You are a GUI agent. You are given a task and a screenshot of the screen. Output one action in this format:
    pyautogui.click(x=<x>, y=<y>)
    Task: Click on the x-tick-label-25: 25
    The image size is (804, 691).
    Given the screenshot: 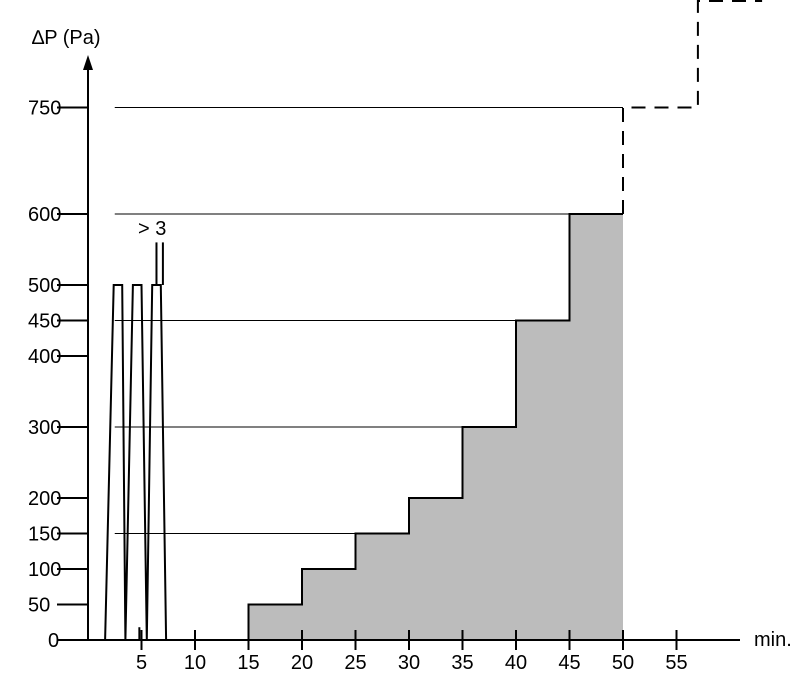 What is the action you would take?
    pyautogui.click(x=355, y=663)
    